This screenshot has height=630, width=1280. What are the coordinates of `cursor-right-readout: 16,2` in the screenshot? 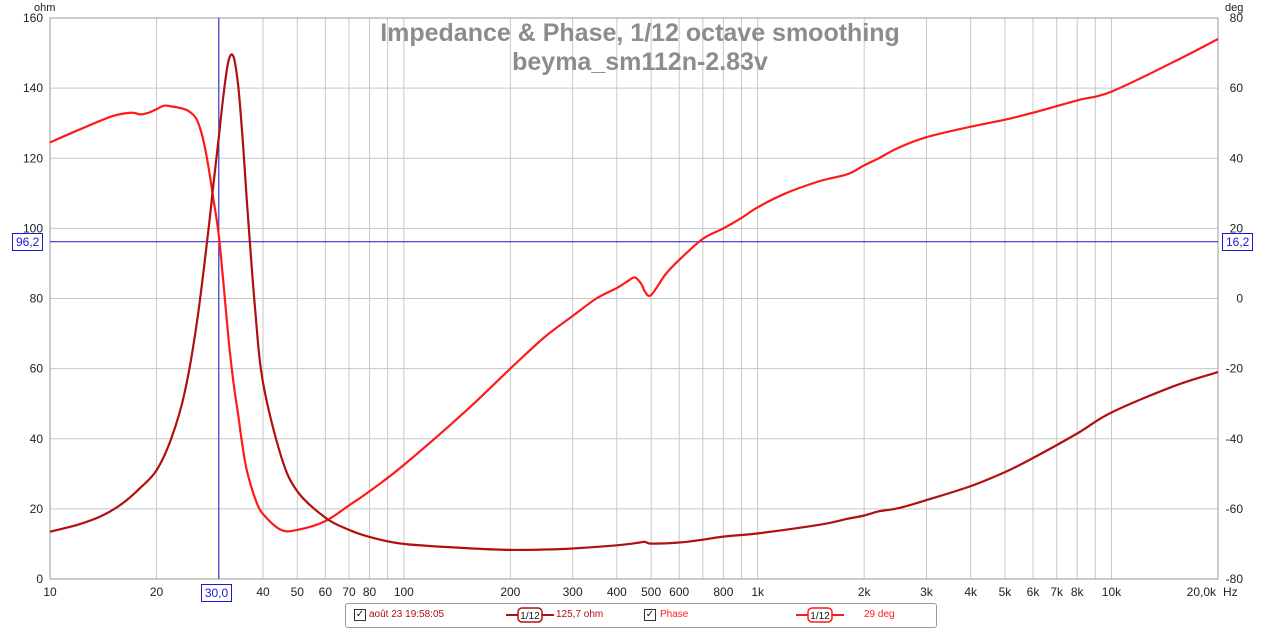 It's located at (1238, 241).